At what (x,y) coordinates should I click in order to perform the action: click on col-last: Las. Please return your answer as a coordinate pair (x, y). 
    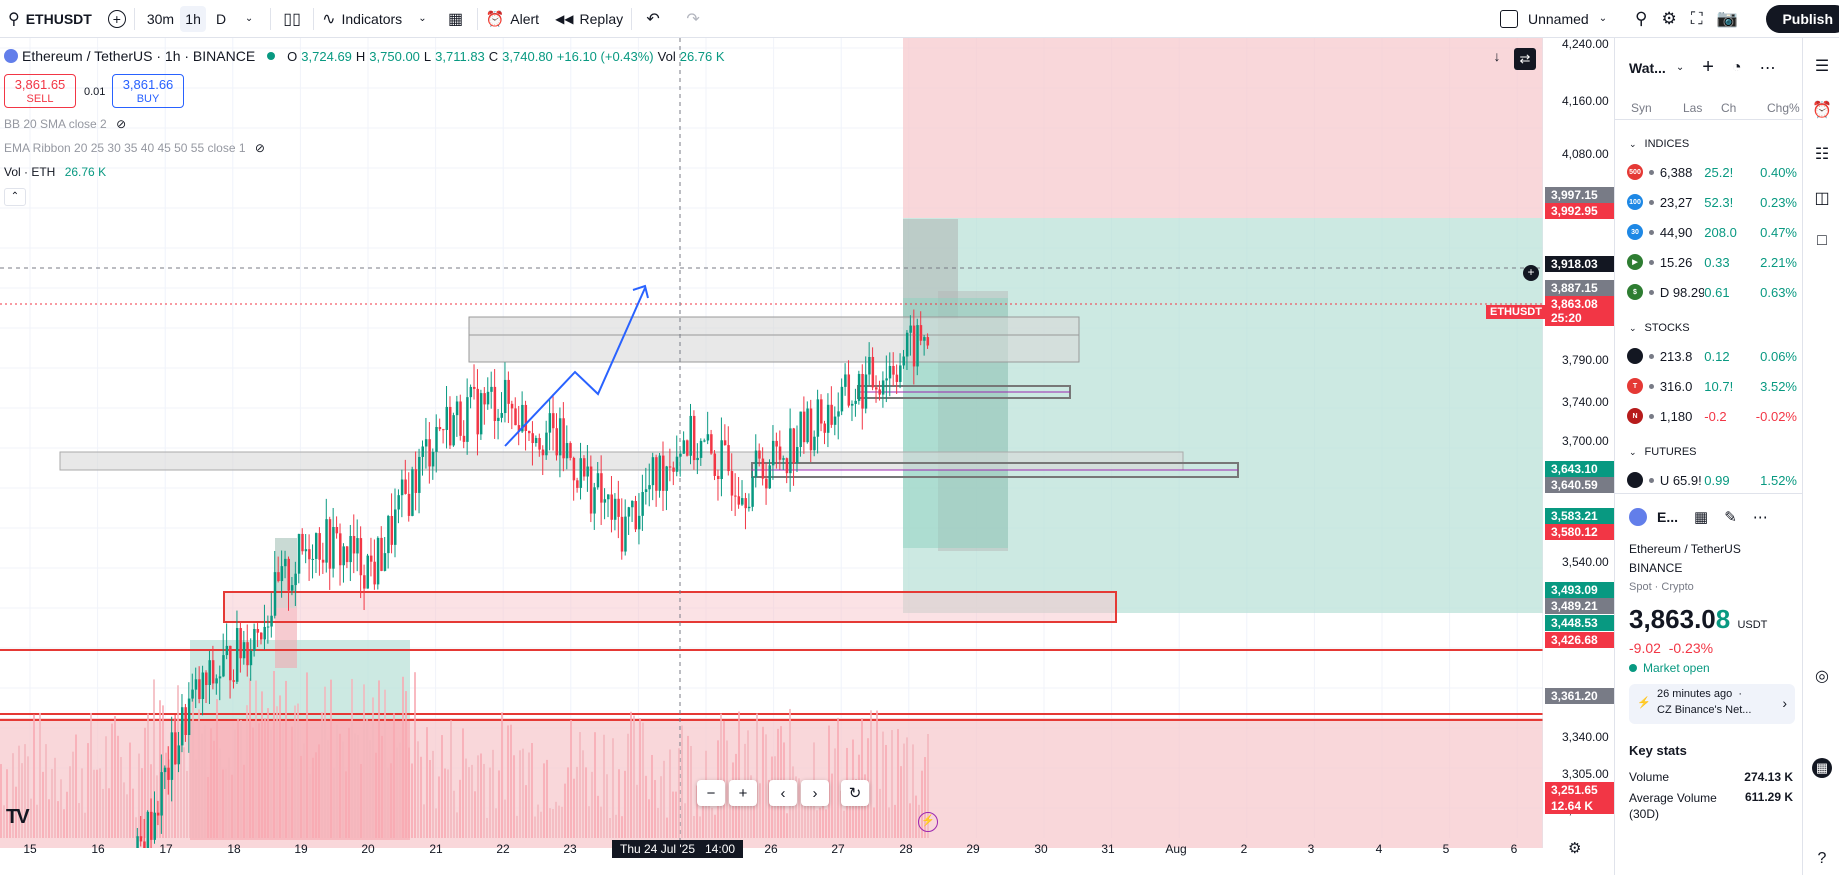
    Looking at the image, I should click on (1693, 107).